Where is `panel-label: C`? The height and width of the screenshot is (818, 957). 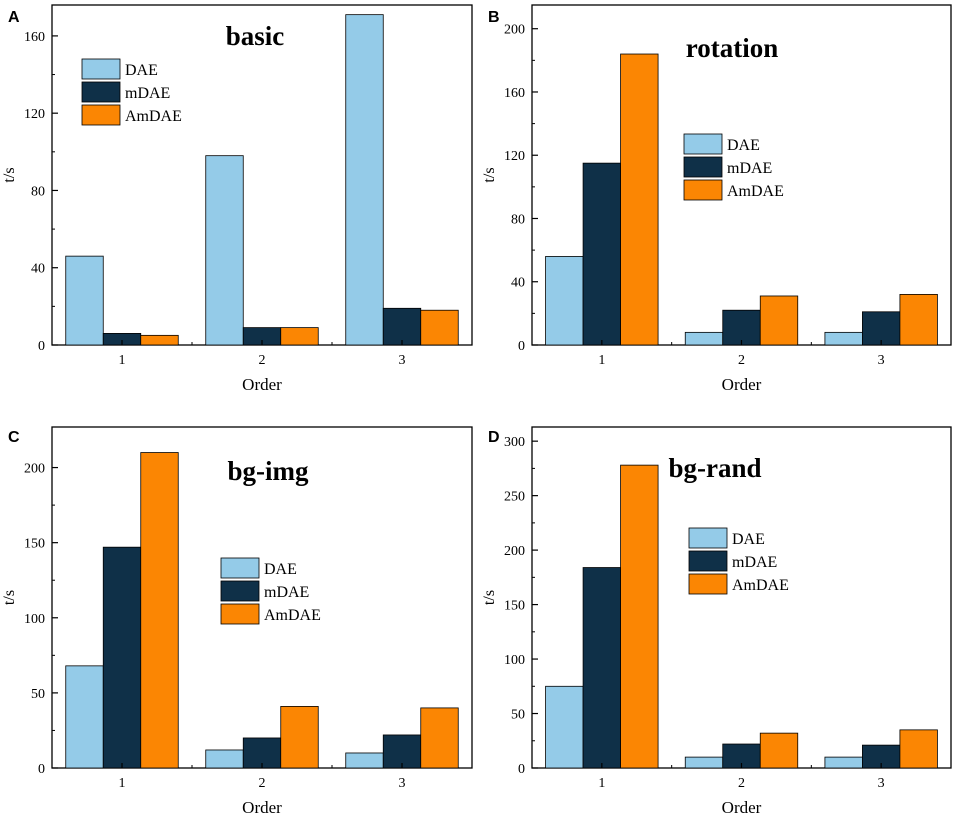
panel-label: C is located at coordinates (14, 437).